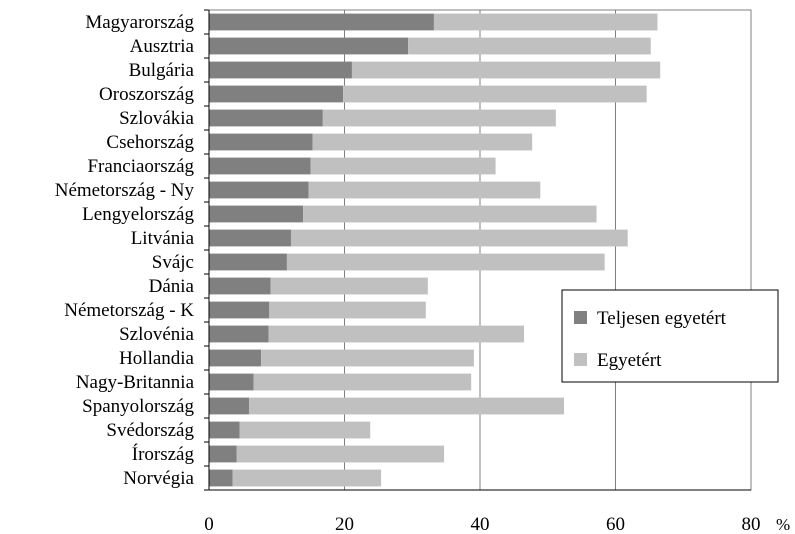  Describe the element at coordinates (240, 286) in the screenshot. I see `bar-dania-teljesen-egyetert` at that location.